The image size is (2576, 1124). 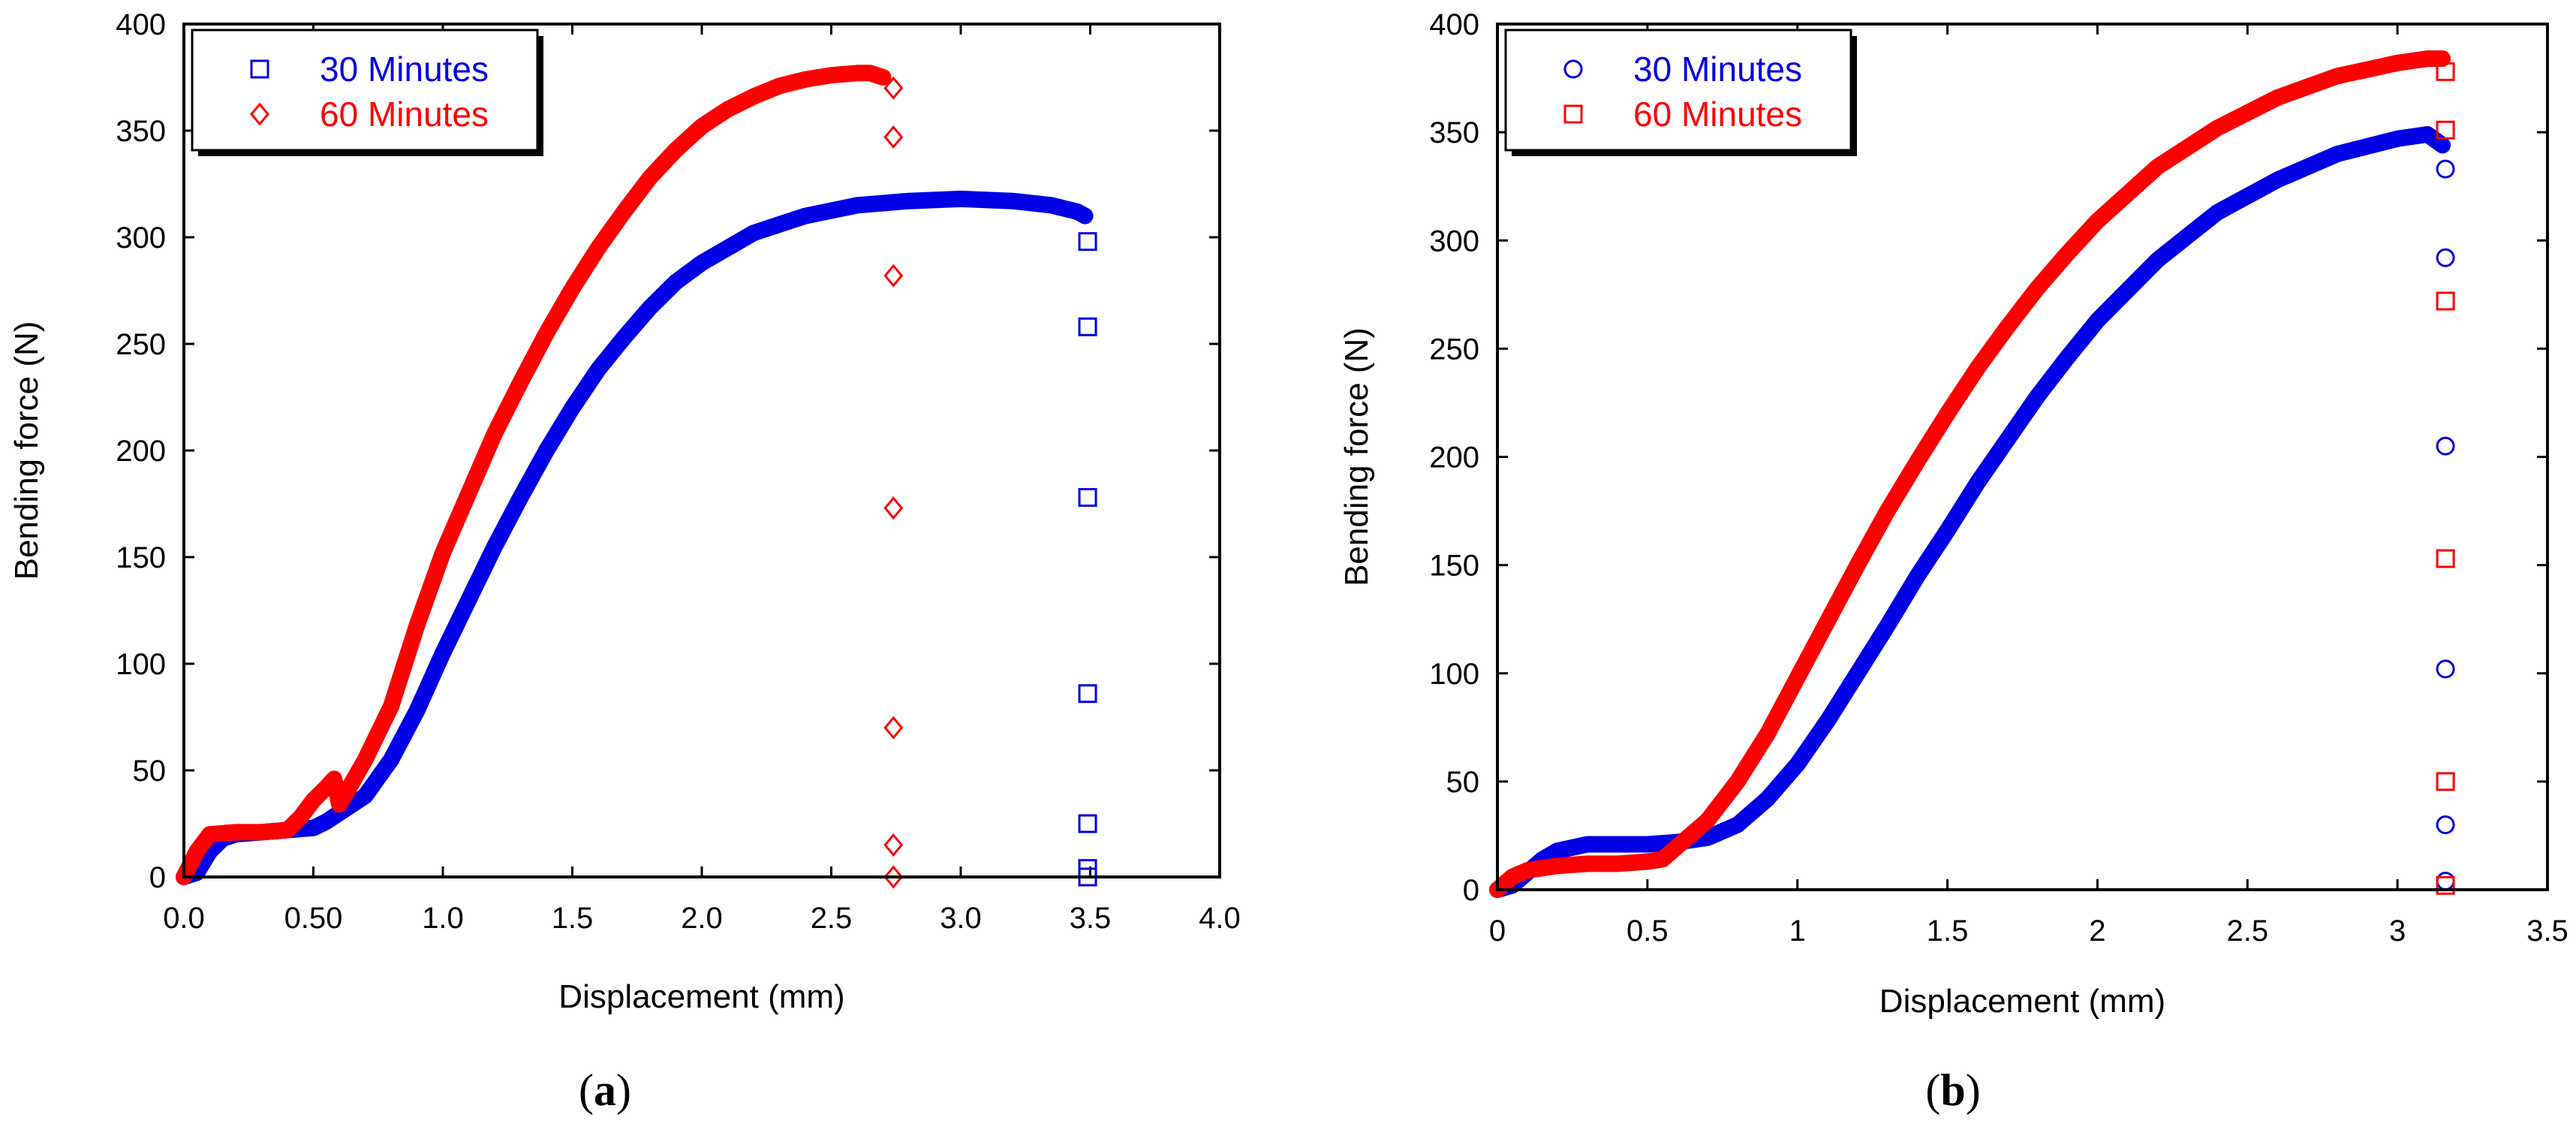 What do you see at coordinates (605, 1090) in the screenshot?
I see `panel-caption-a: (a)` at bounding box center [605, 1090].